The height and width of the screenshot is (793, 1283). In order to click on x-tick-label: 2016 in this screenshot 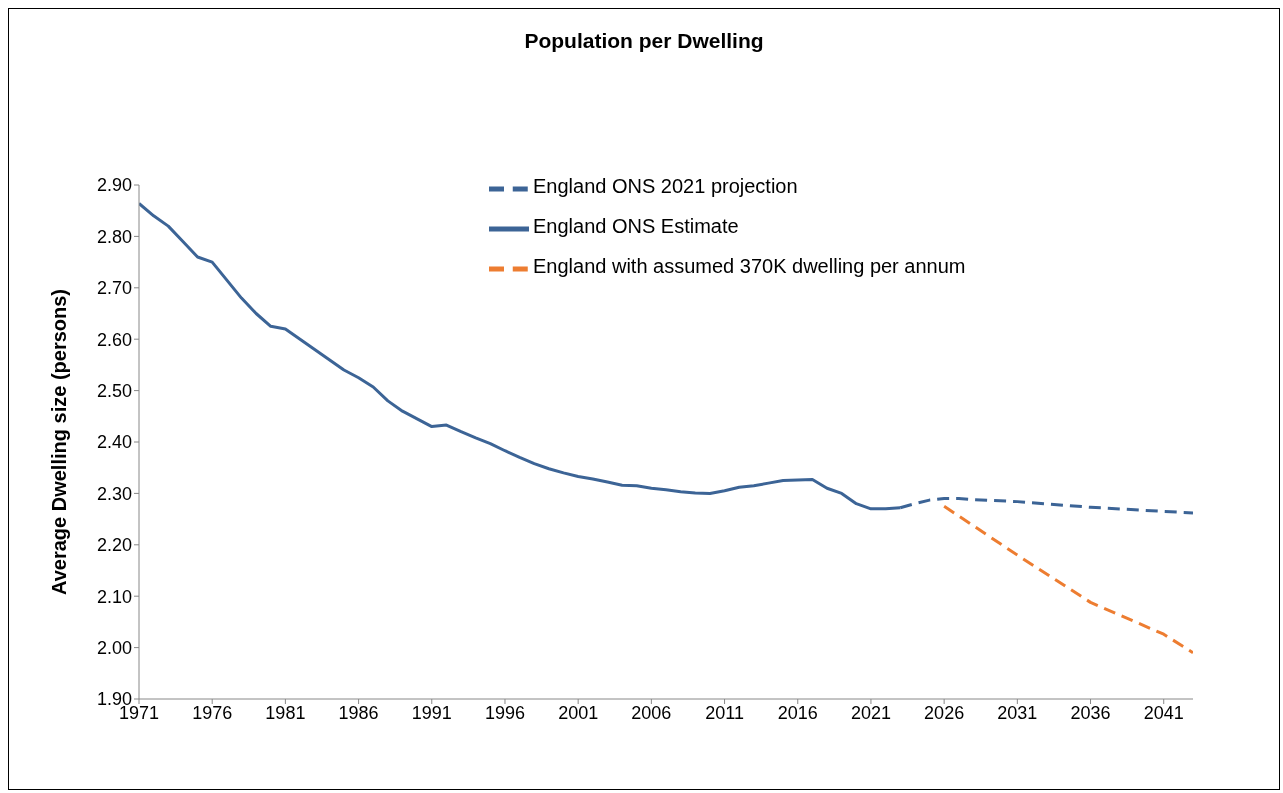, I will do `click(797, 712)`.